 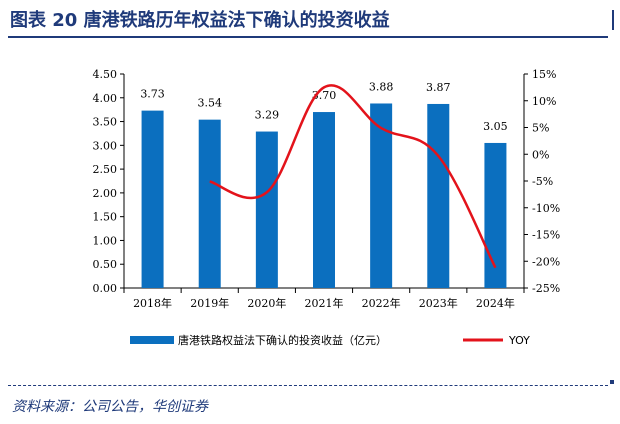 What do you see at coordinates (308, 386) in the screenshot?
I see `source-divider` at bounding box center [308, 386].